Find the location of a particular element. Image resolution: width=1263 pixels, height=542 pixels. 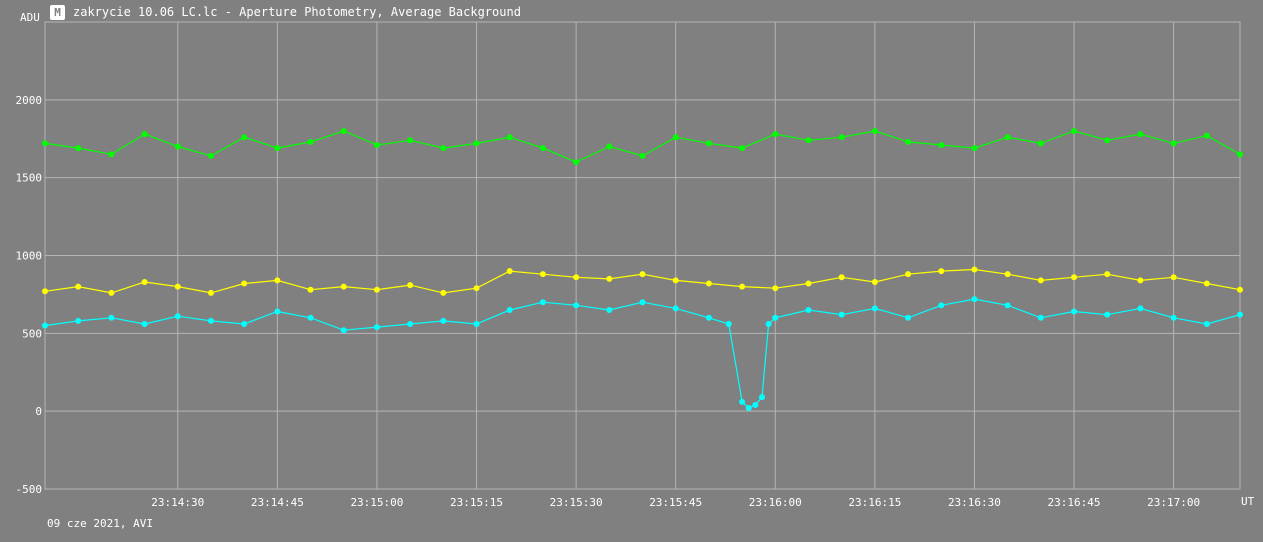

x-tick-label: 23:15:45 is located at coordinates (675, 502).